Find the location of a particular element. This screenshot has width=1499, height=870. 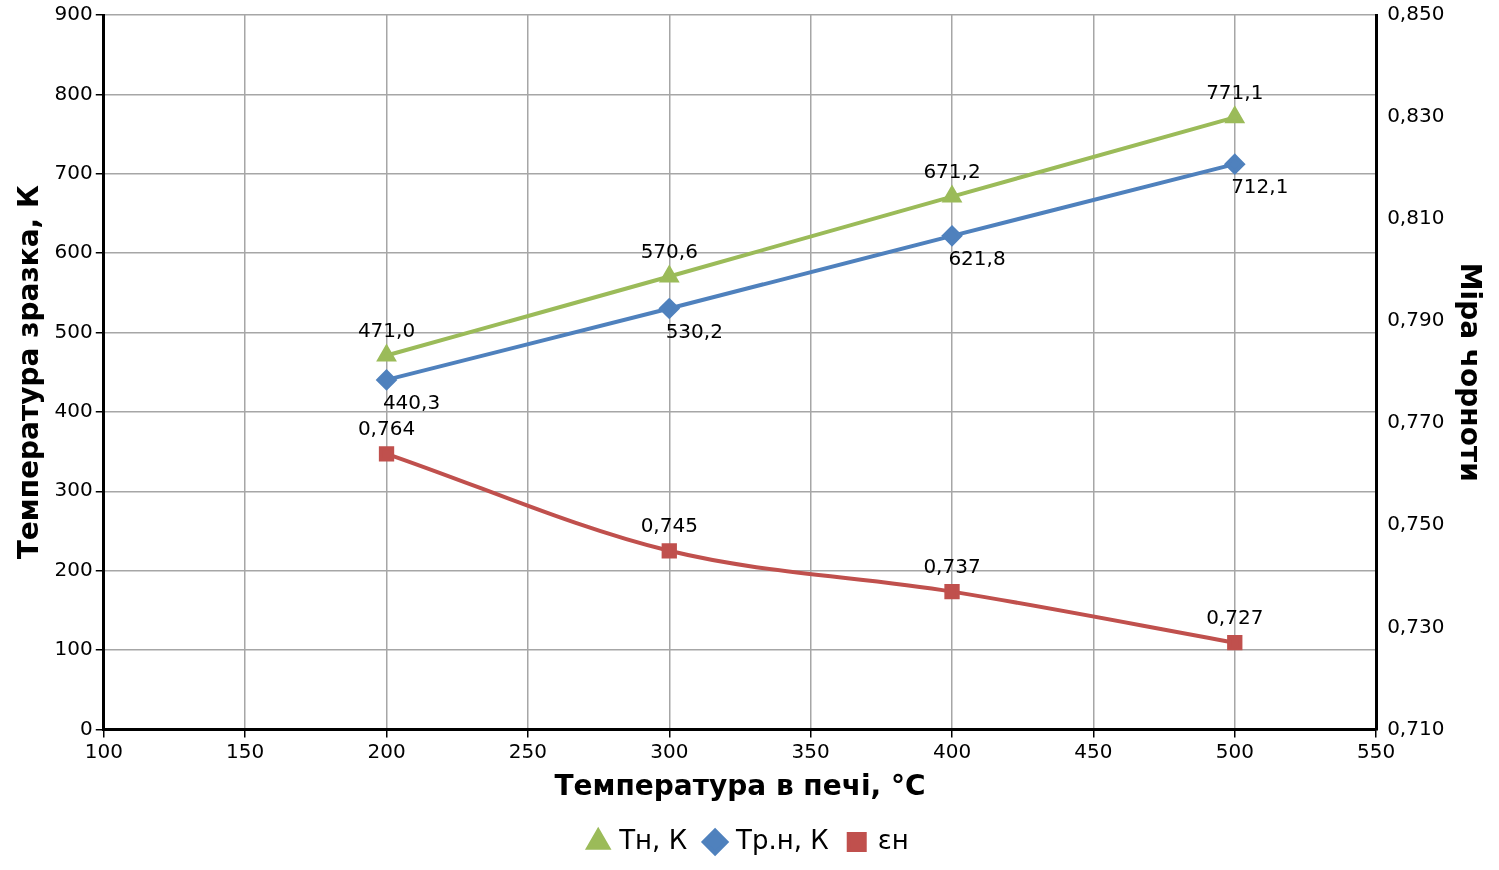

y2-tick-label: 0,790 is located at coordinates (1416, 319).